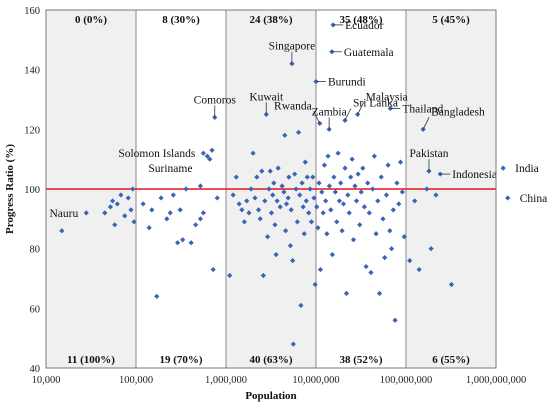 The width and height of the screenshot is (550, 404). What do you see at coordinates (170, 169) in the screenshot?
I see `point-label: Suriname` at bounding box center [170, 169].